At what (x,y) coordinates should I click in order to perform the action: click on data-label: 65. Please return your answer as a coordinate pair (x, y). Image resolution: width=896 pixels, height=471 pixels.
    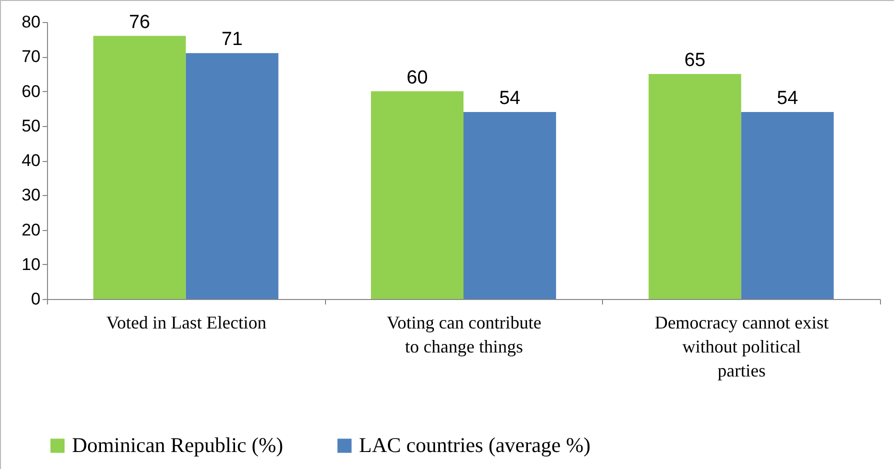
    Looking at the image, I should click on (695, 60).